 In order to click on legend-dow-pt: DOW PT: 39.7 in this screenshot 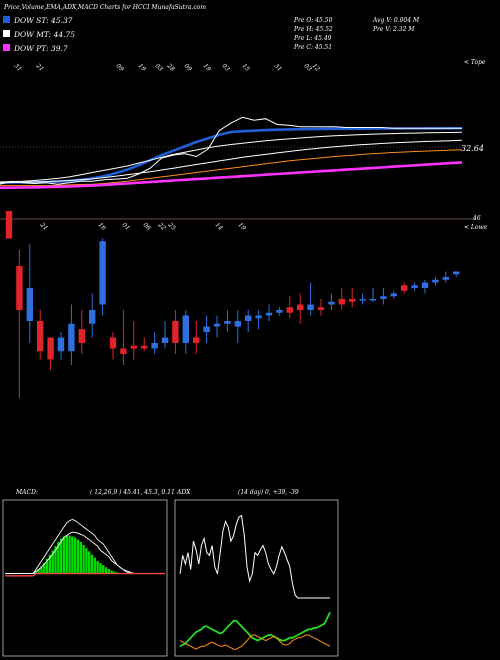, I will do `click(40, 48)`.